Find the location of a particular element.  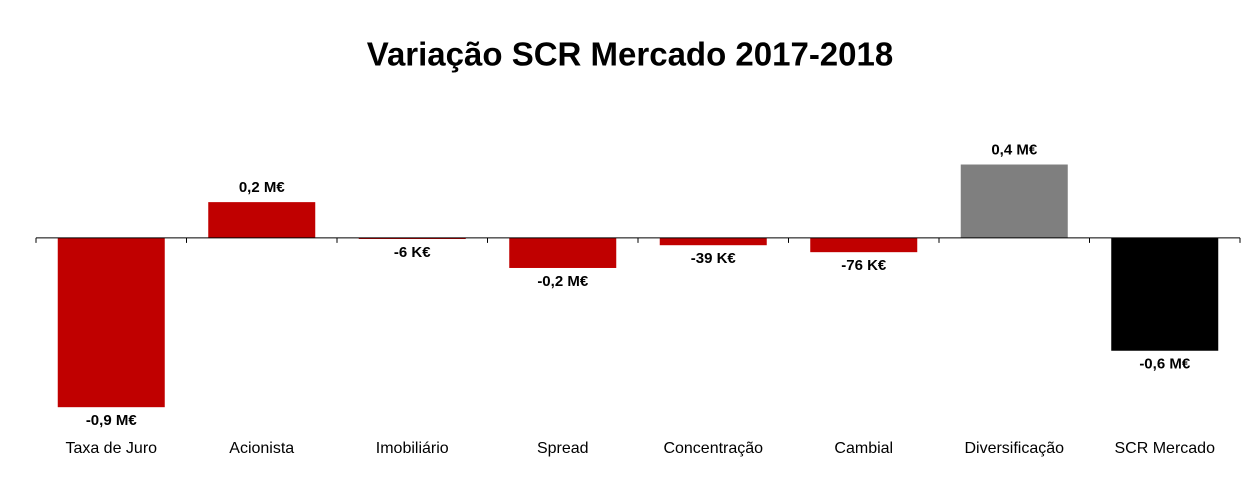

x-tick-label: Diversificação is located at coordinates (1014, 448).